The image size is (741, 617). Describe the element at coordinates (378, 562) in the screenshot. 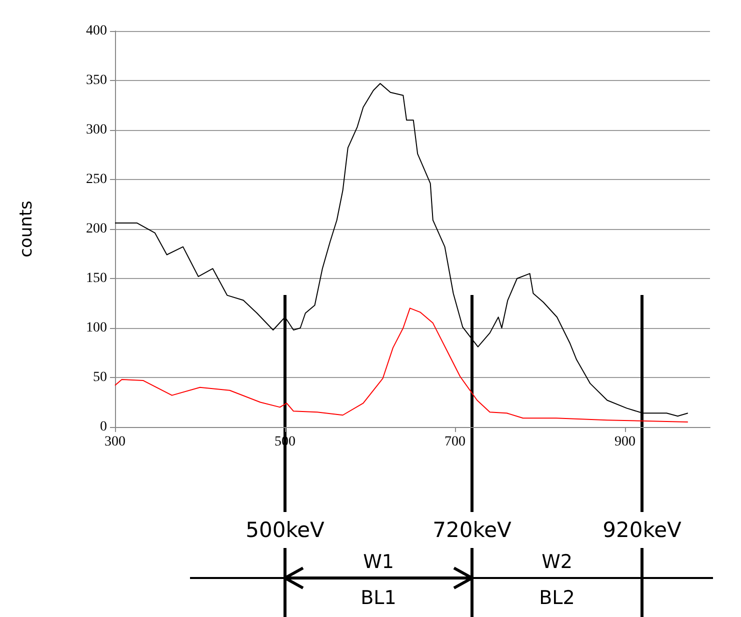

I see `text: W1` at that location.